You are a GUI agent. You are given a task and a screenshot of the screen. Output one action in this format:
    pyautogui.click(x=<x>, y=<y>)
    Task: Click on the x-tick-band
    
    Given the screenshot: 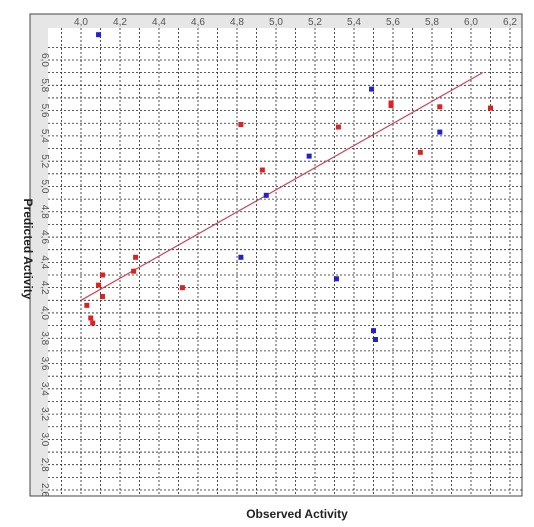 What is the action you would take?
    pyautogui.click(x=276, y=21)
    